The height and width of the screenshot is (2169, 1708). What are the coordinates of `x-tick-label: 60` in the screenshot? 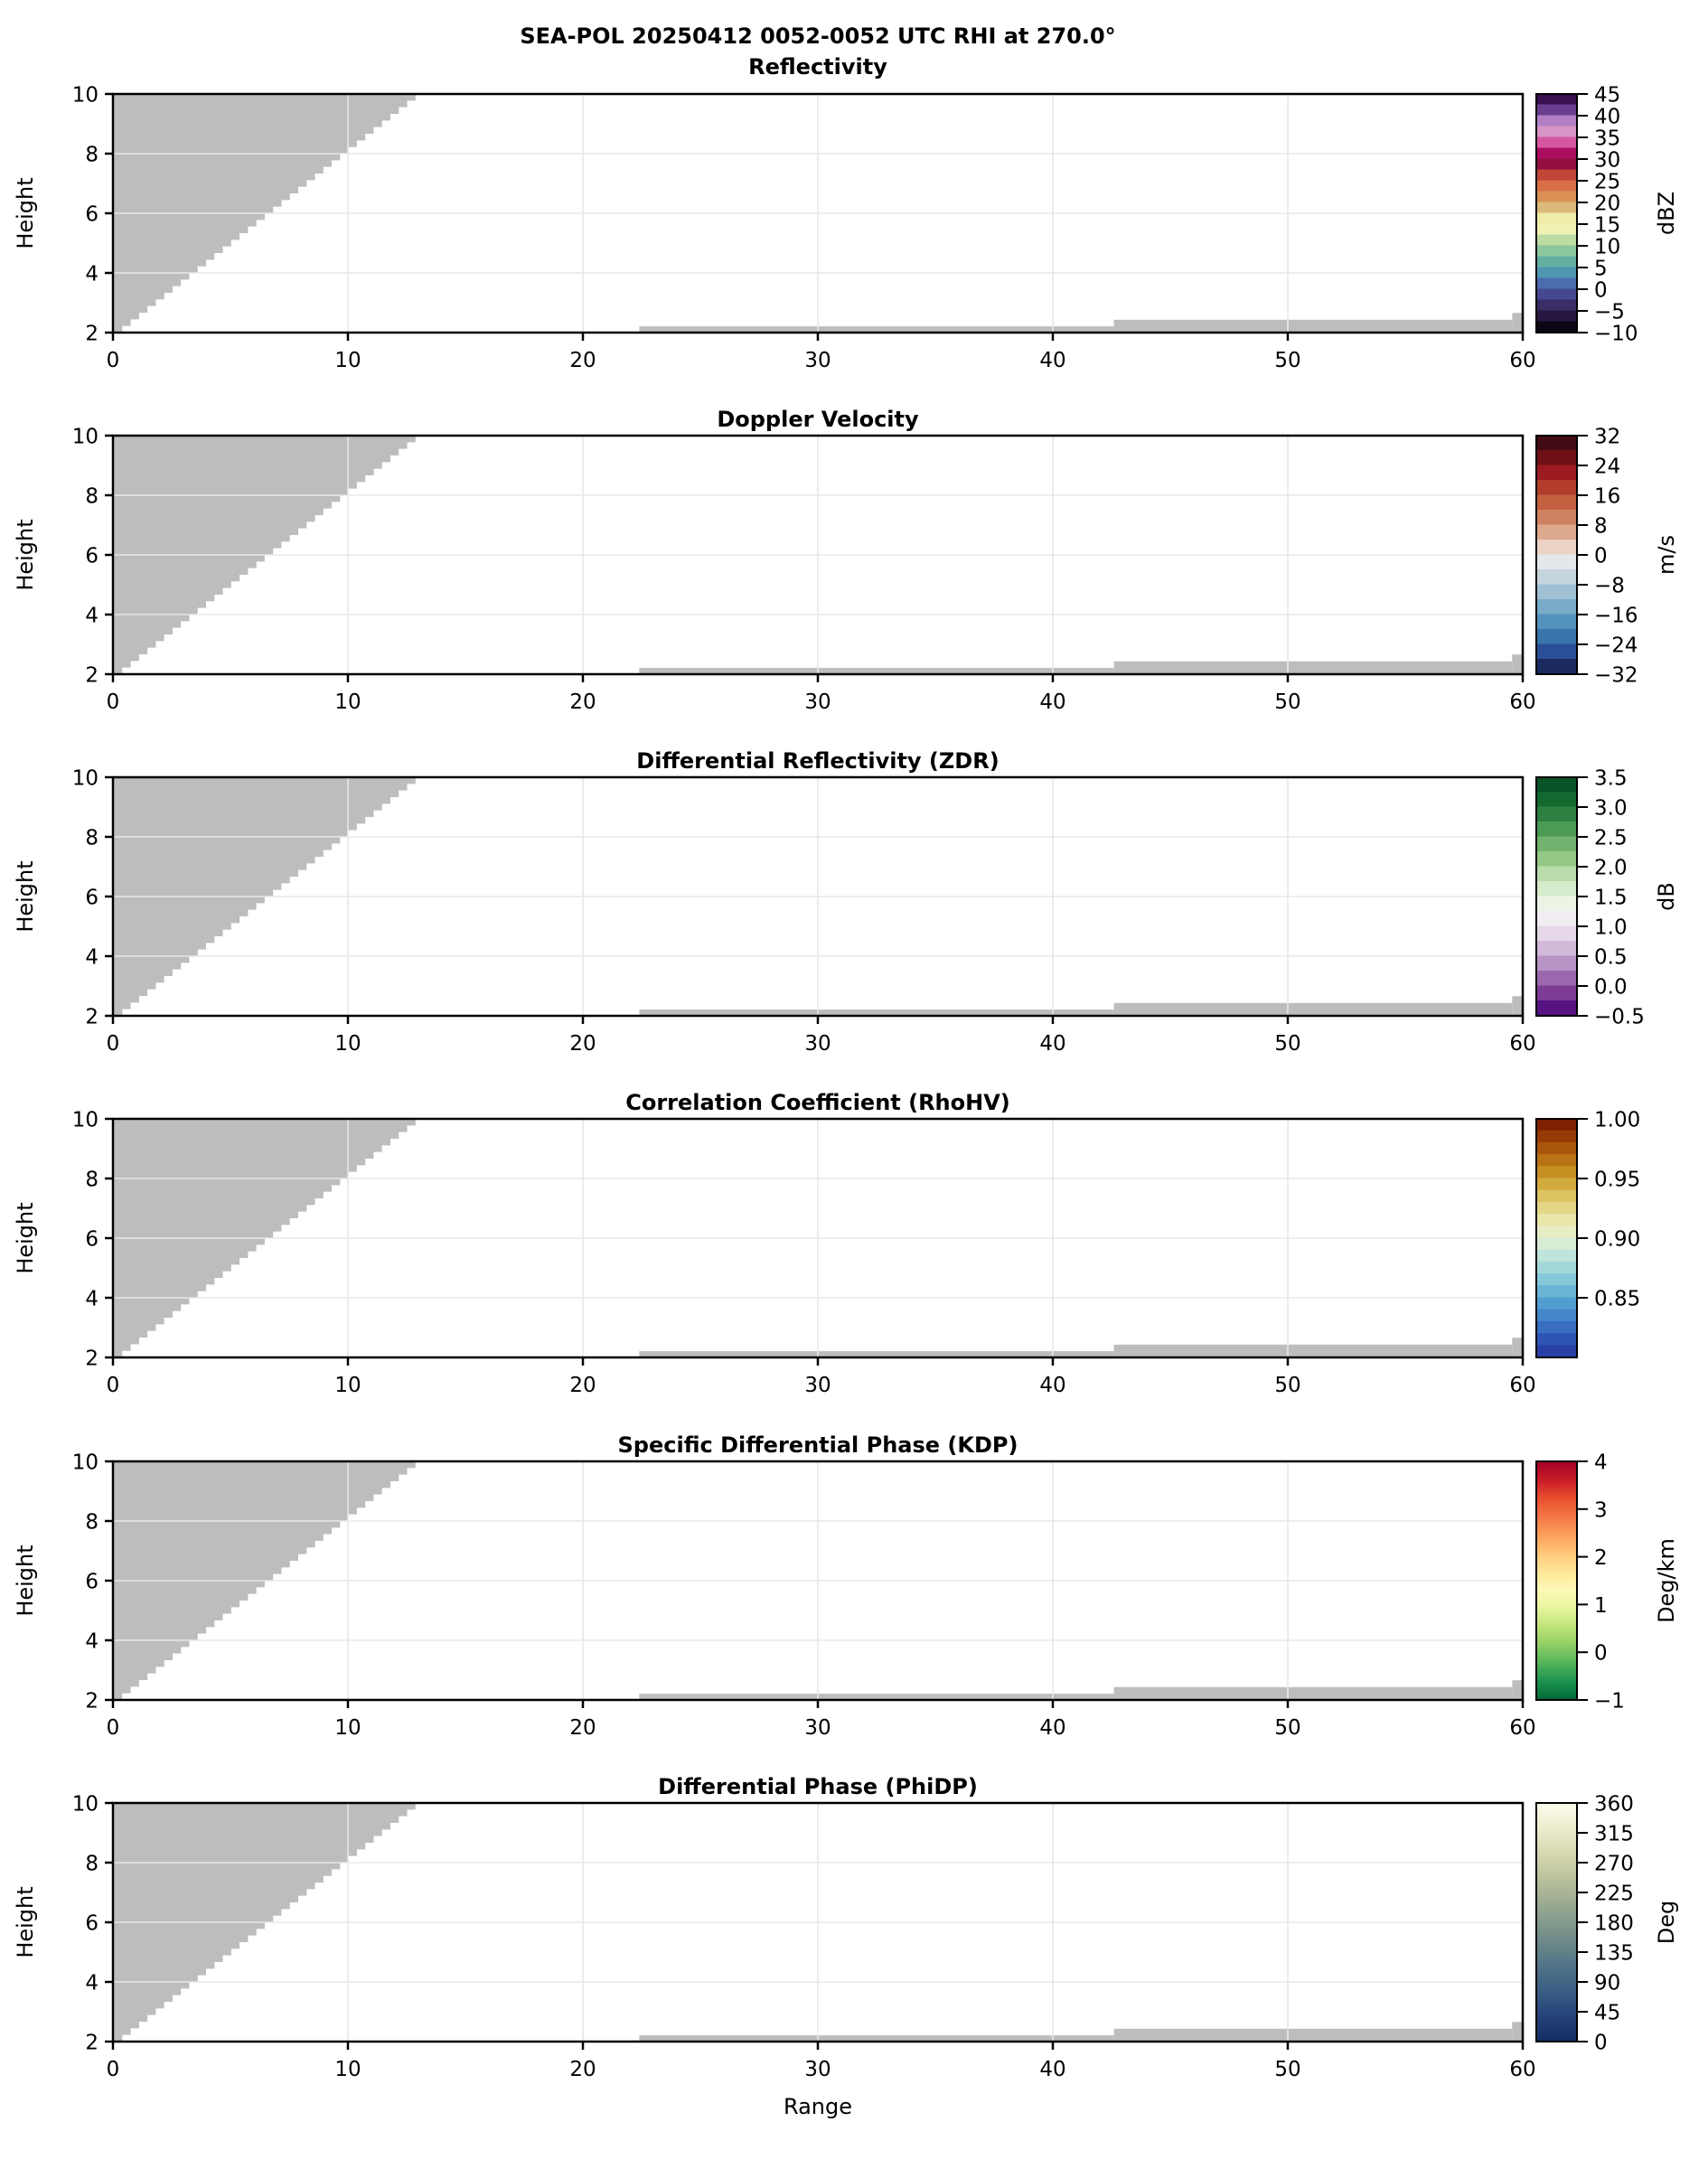 It's located at (1522, 360).